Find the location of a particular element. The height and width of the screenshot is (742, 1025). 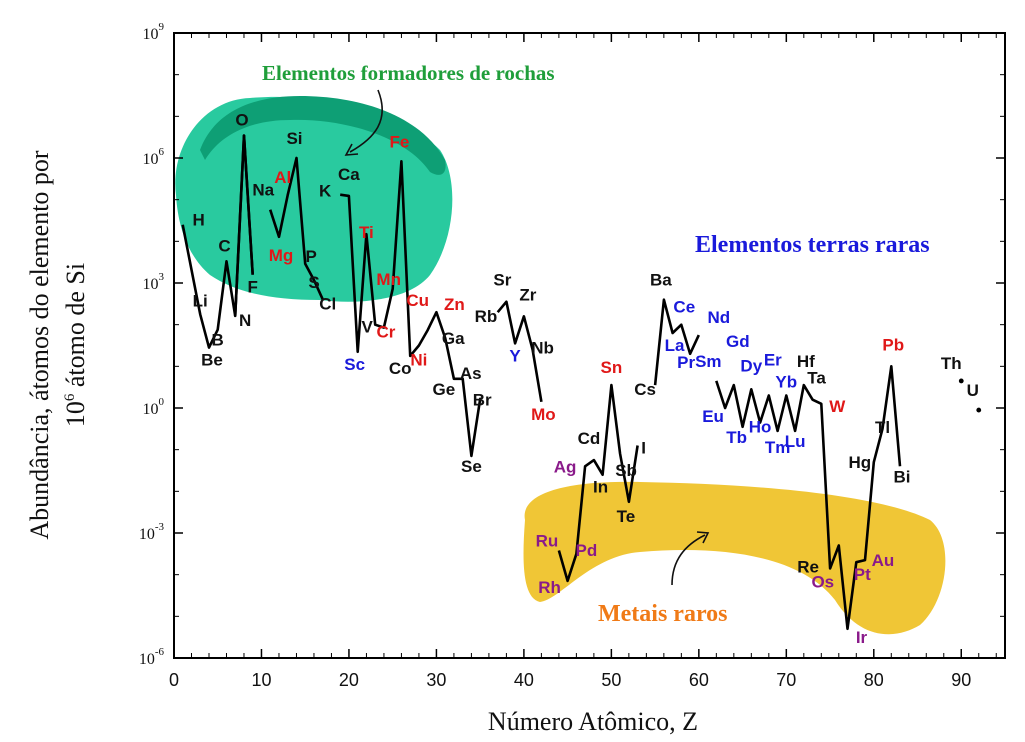

y-axis-title-line2-text: átomo de Si is located at coordinates (75, 325).